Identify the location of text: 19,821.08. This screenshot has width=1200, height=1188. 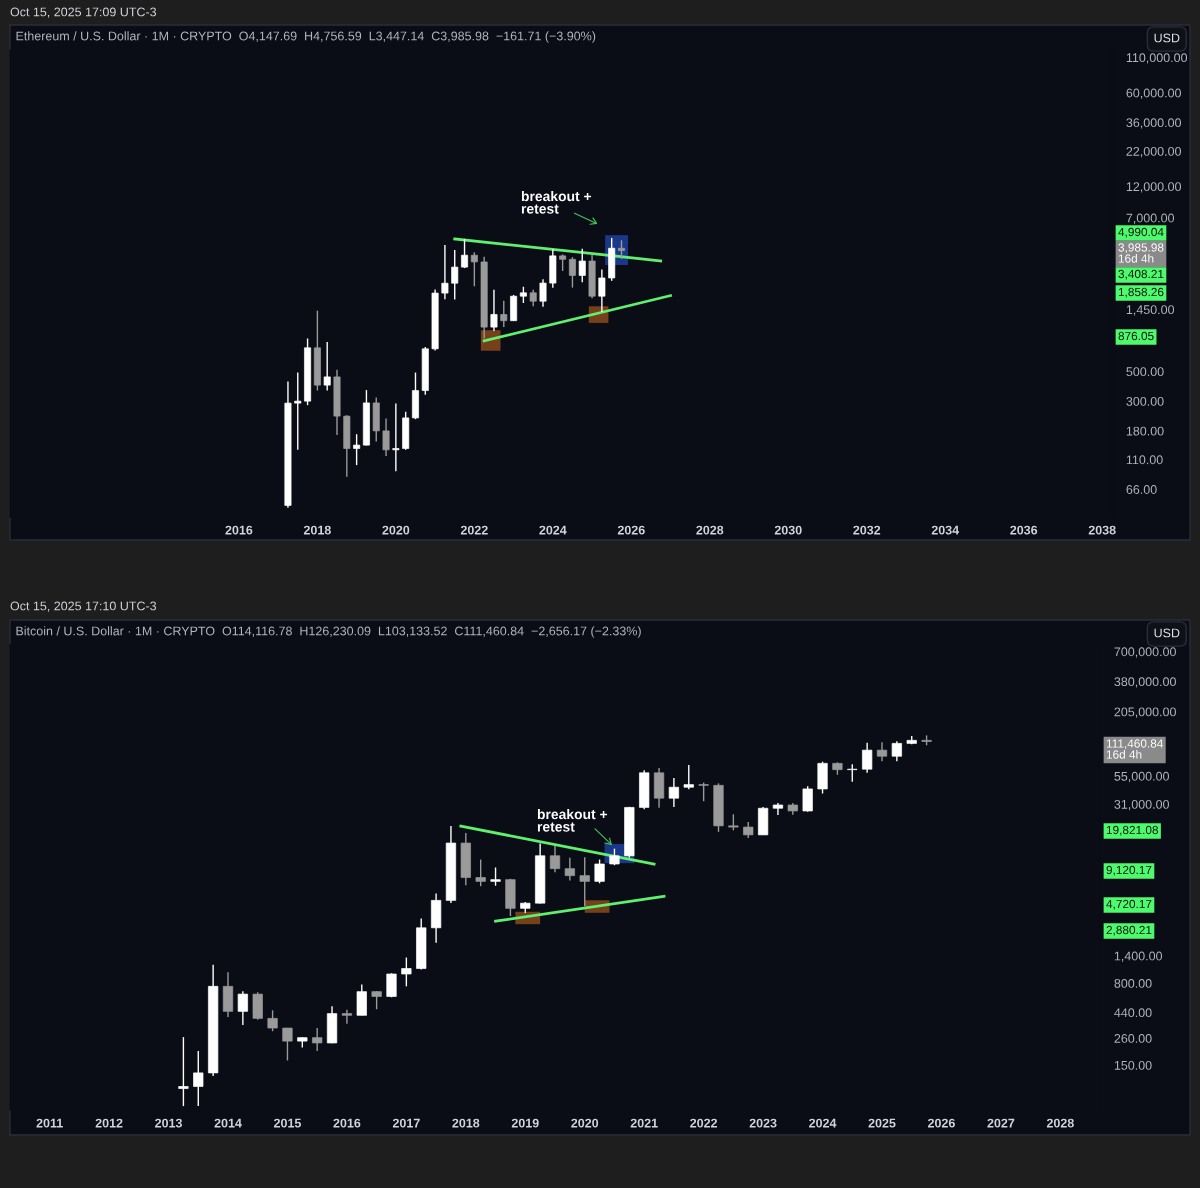
(1132, 830).